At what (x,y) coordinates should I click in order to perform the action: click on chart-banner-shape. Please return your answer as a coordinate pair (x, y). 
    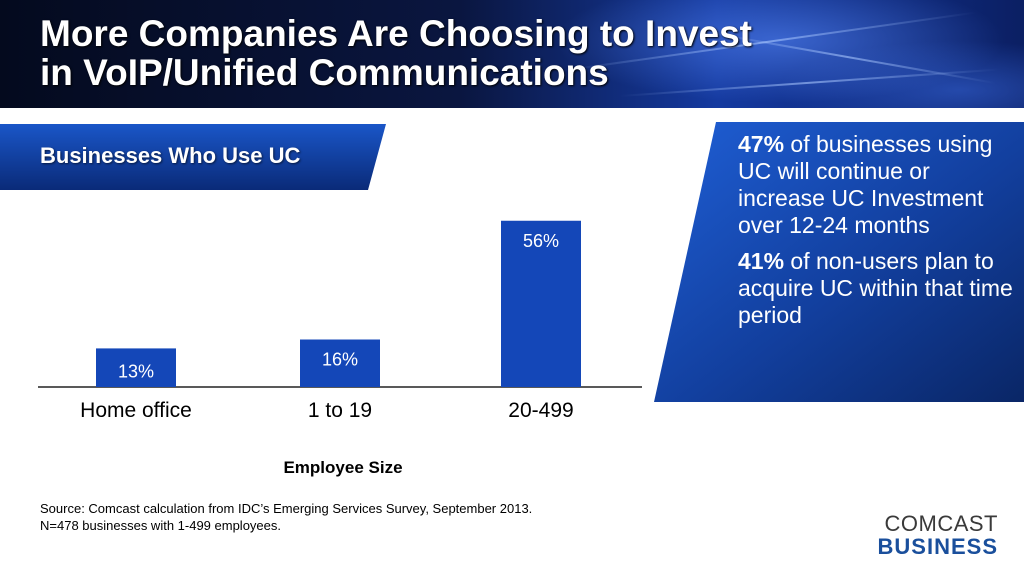
    Looking at the image, I should click on (193, 157).